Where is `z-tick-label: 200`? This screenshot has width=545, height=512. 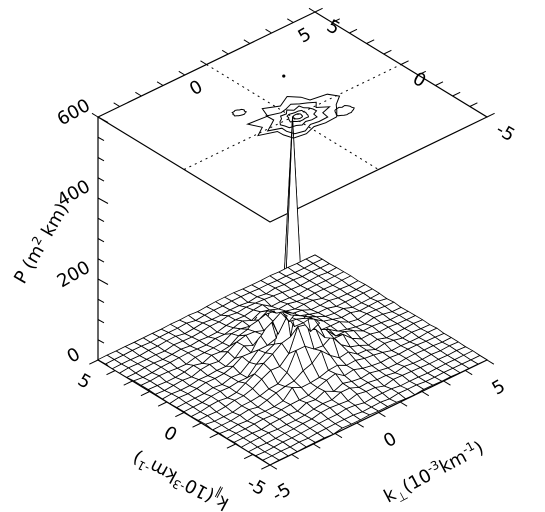 z-tick-label: 200 is located at coordinates (74, 274).